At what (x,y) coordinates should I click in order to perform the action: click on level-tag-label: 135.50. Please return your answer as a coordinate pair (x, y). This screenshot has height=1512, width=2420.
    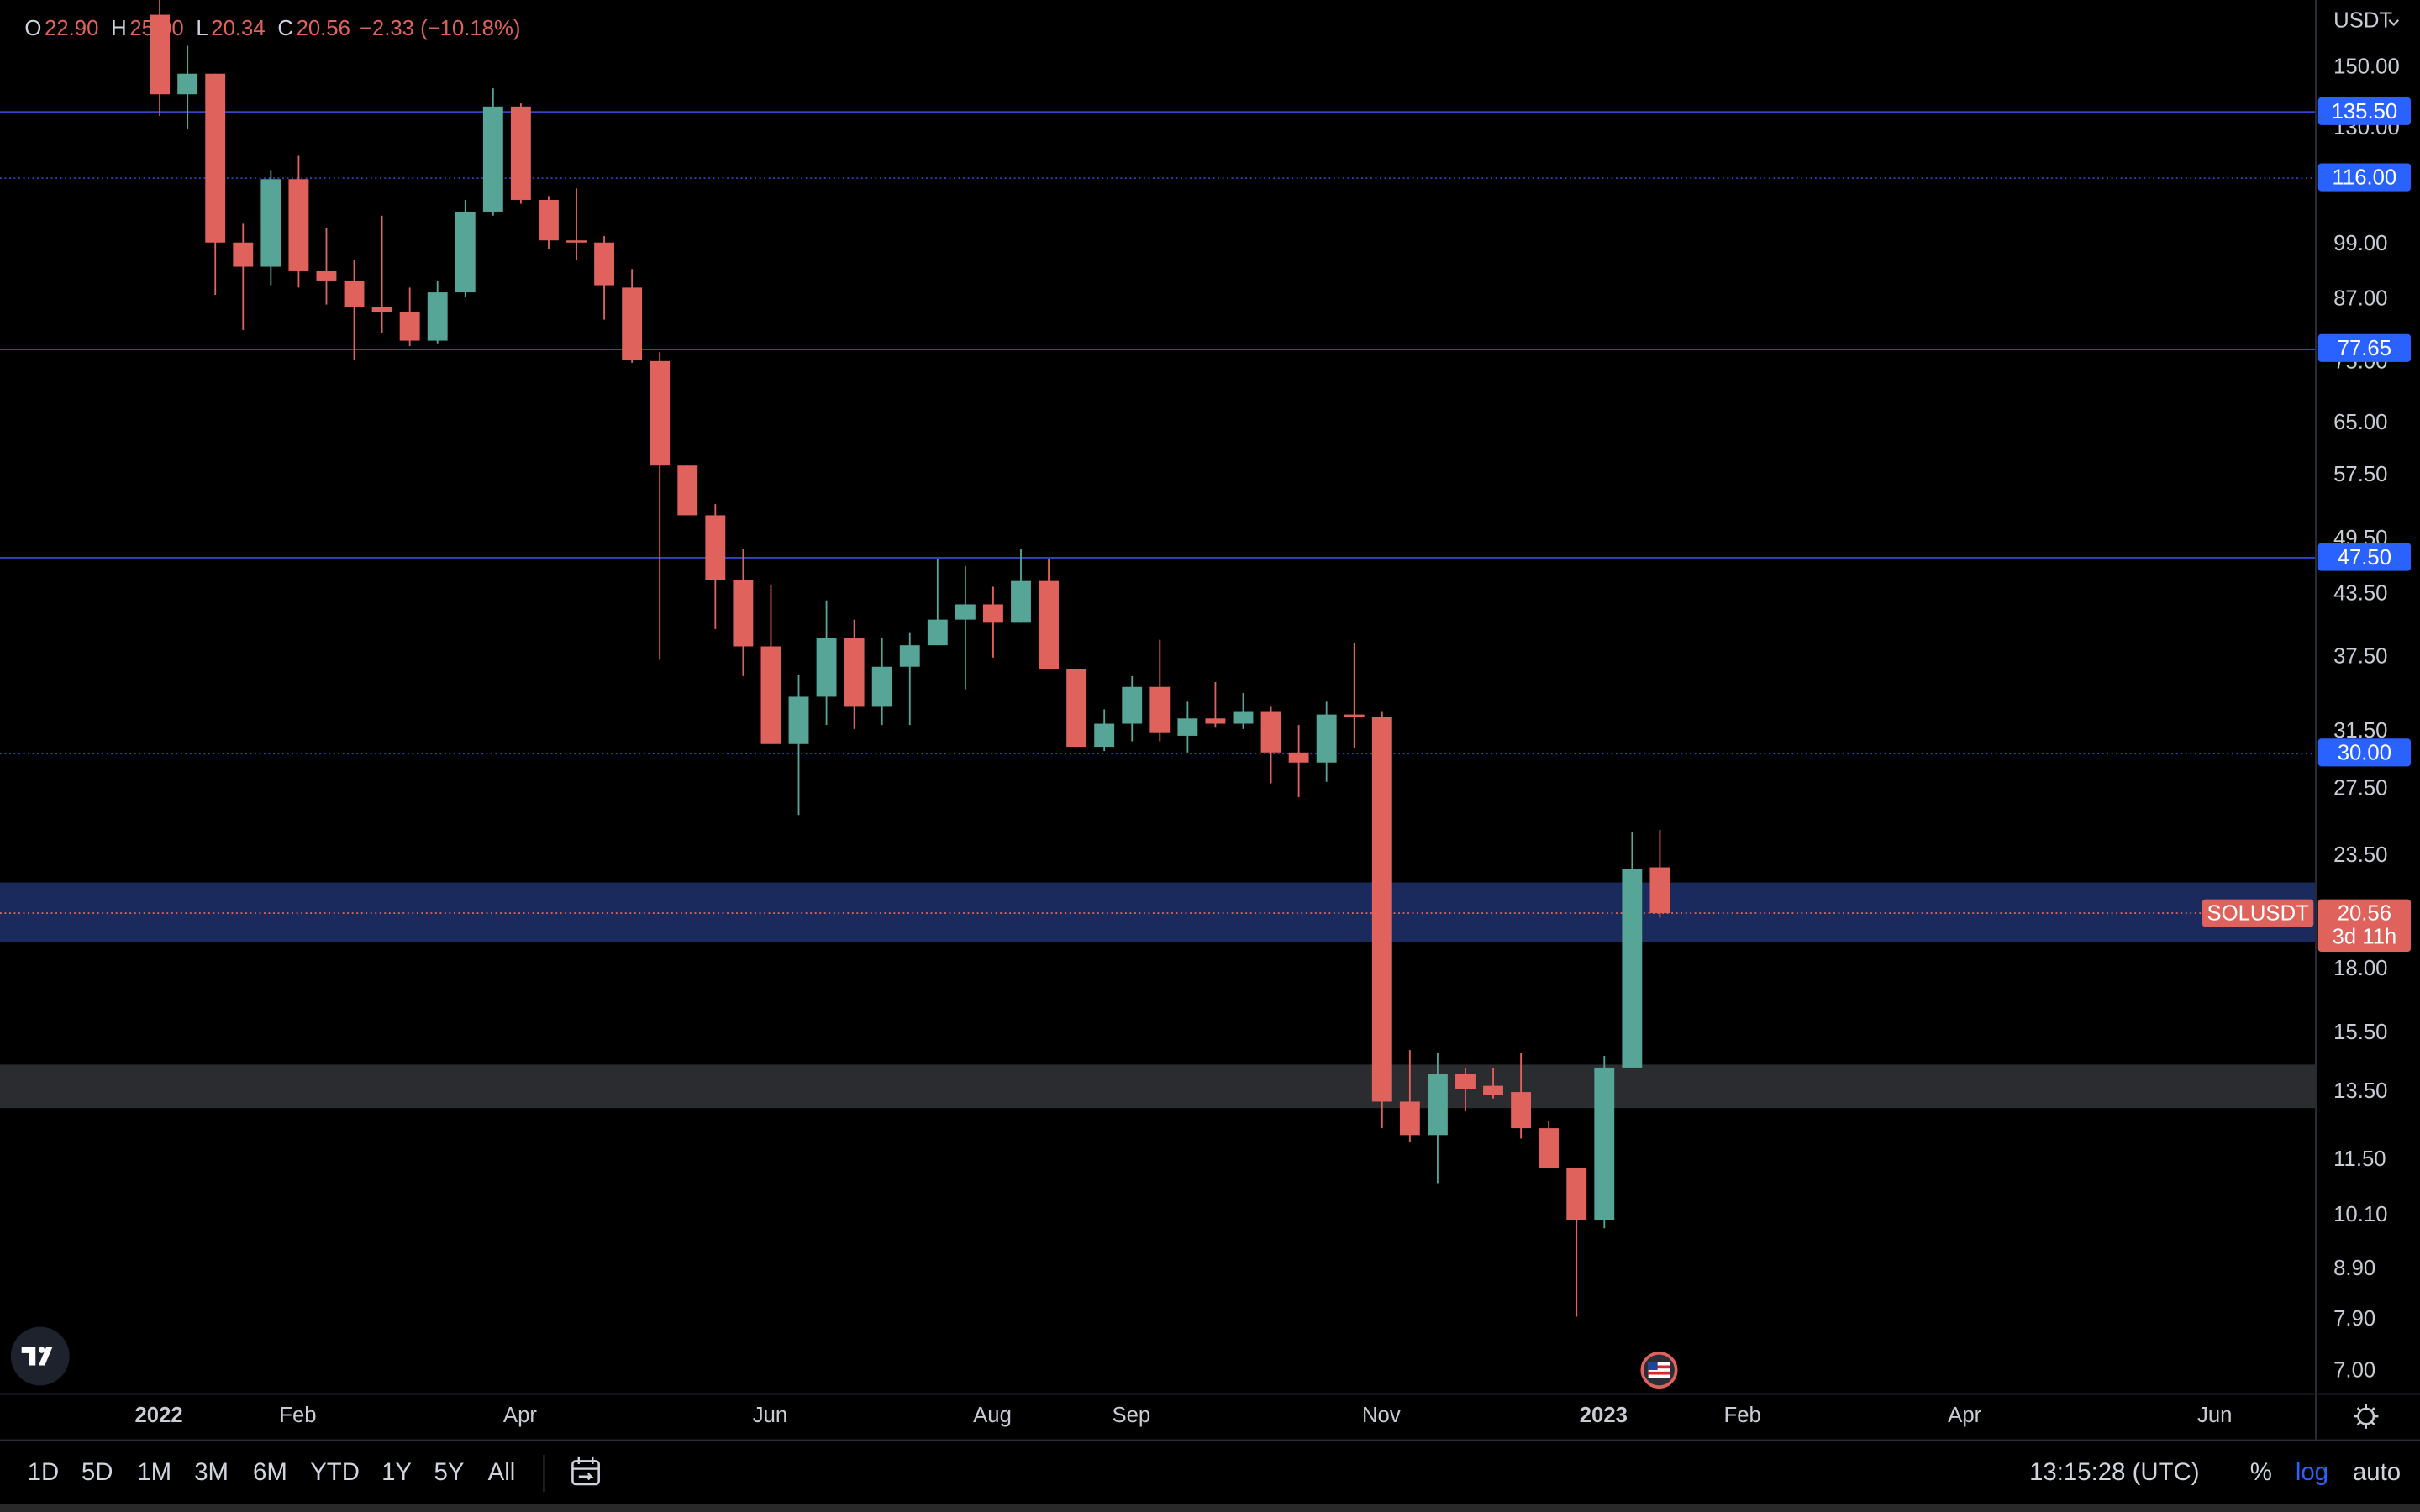
    Looking at the image, I should click on (2365, 111).